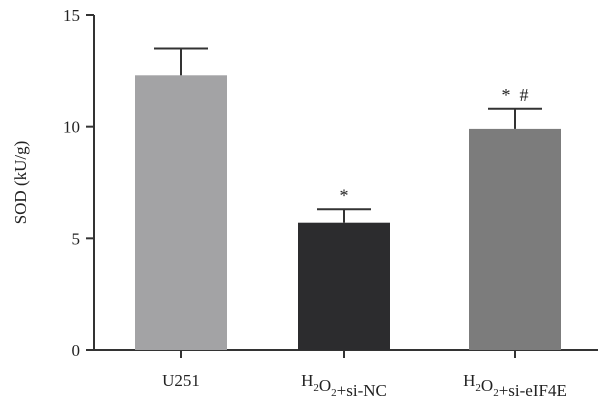 Image resolution: width=600 pixels, height=404 pixels. Describe the element at coordinates (181, 380) in the screenshot. I see `category-label-0: U251` at that location.